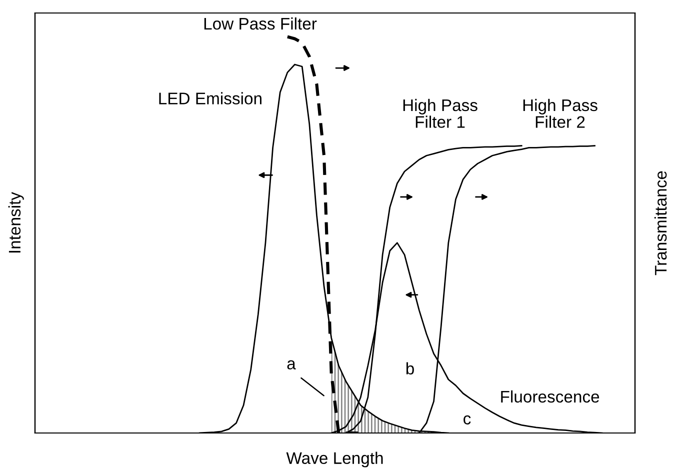  Describe the element at coordinates (210, 98) in the screenshot. I see `annotation: LED Emission` at that location.